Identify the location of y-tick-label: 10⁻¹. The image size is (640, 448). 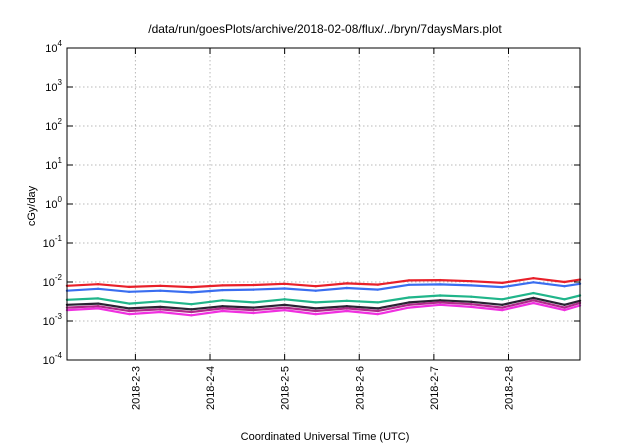
(53, 242).